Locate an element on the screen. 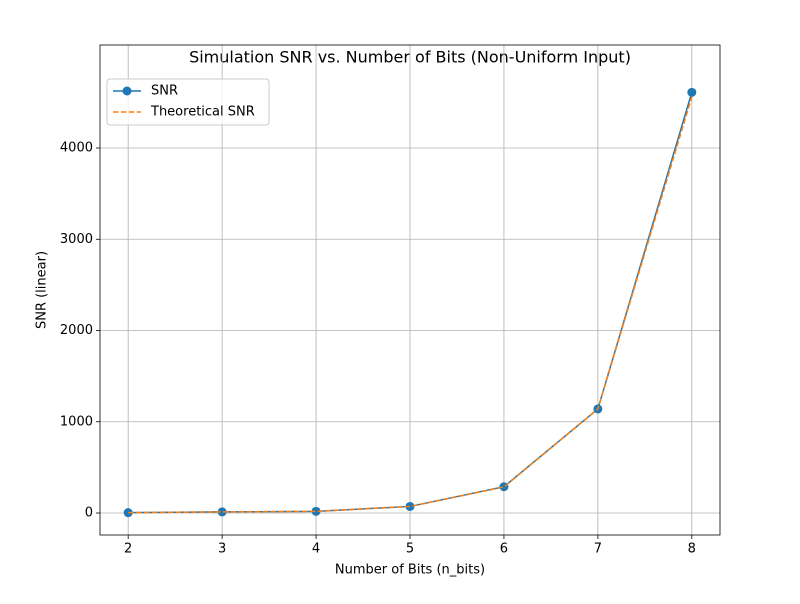 This screenshot has width=800, height=604. x-axis-label: Number of Bits (n_bits) is located at coordinates (410, 570).